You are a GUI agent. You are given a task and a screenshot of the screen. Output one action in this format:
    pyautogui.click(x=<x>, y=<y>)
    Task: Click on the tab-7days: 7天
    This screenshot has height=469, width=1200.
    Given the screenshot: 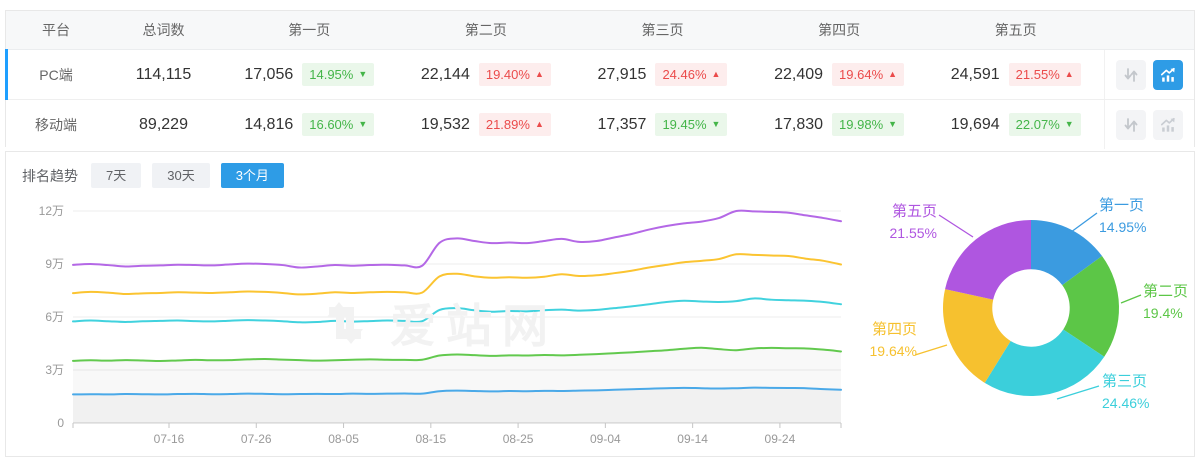 What is the action you would take?
    pyautogui.click(x=116, y=175)
    